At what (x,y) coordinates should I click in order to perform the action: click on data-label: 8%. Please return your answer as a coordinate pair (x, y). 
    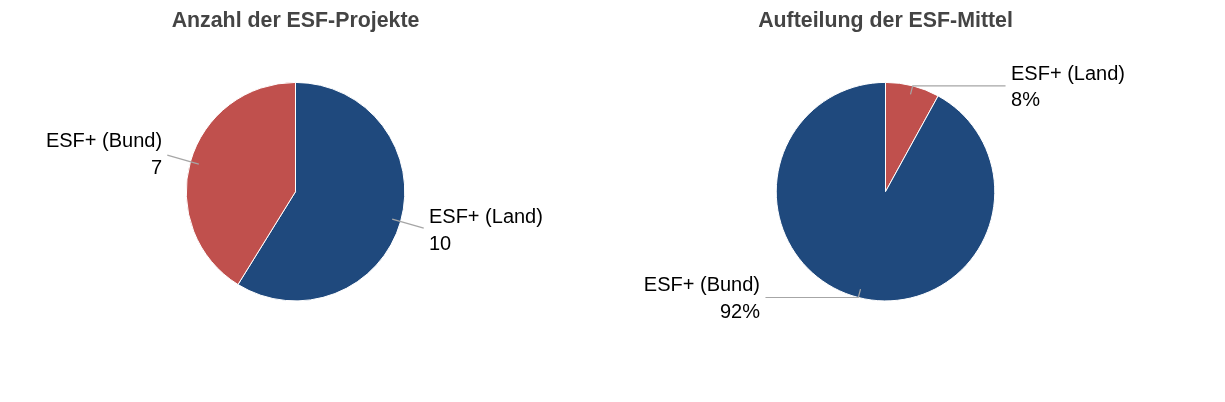
    Looking at the image, I should click on (1026, 99).